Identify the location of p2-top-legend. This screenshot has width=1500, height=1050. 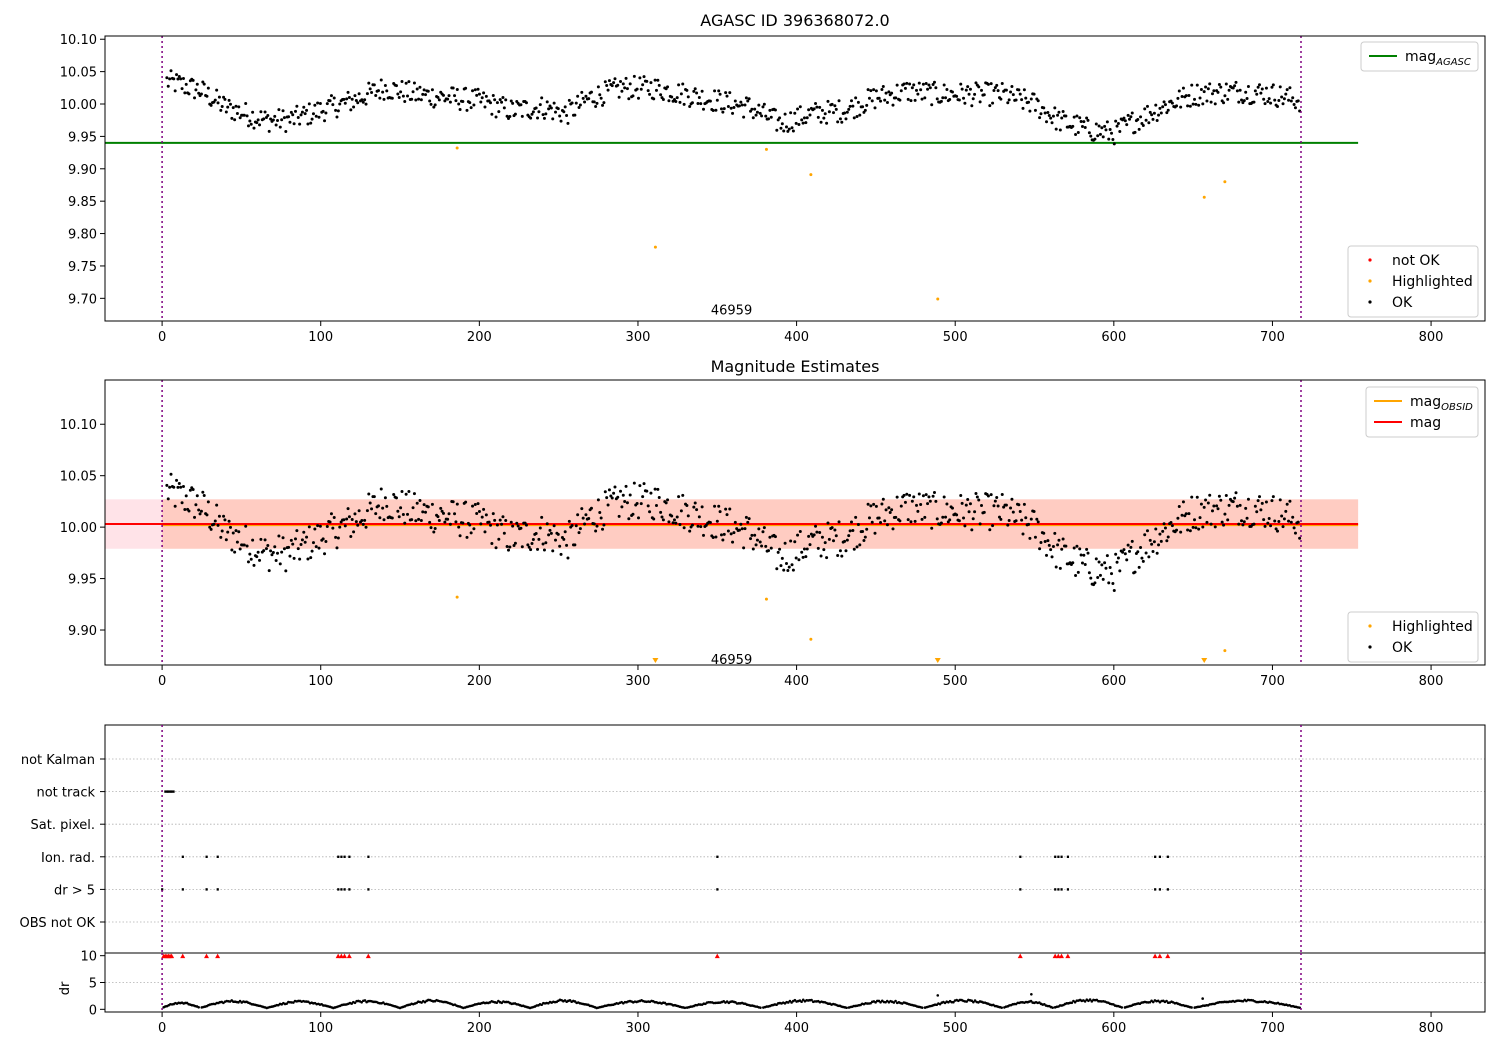
(1422, 412).